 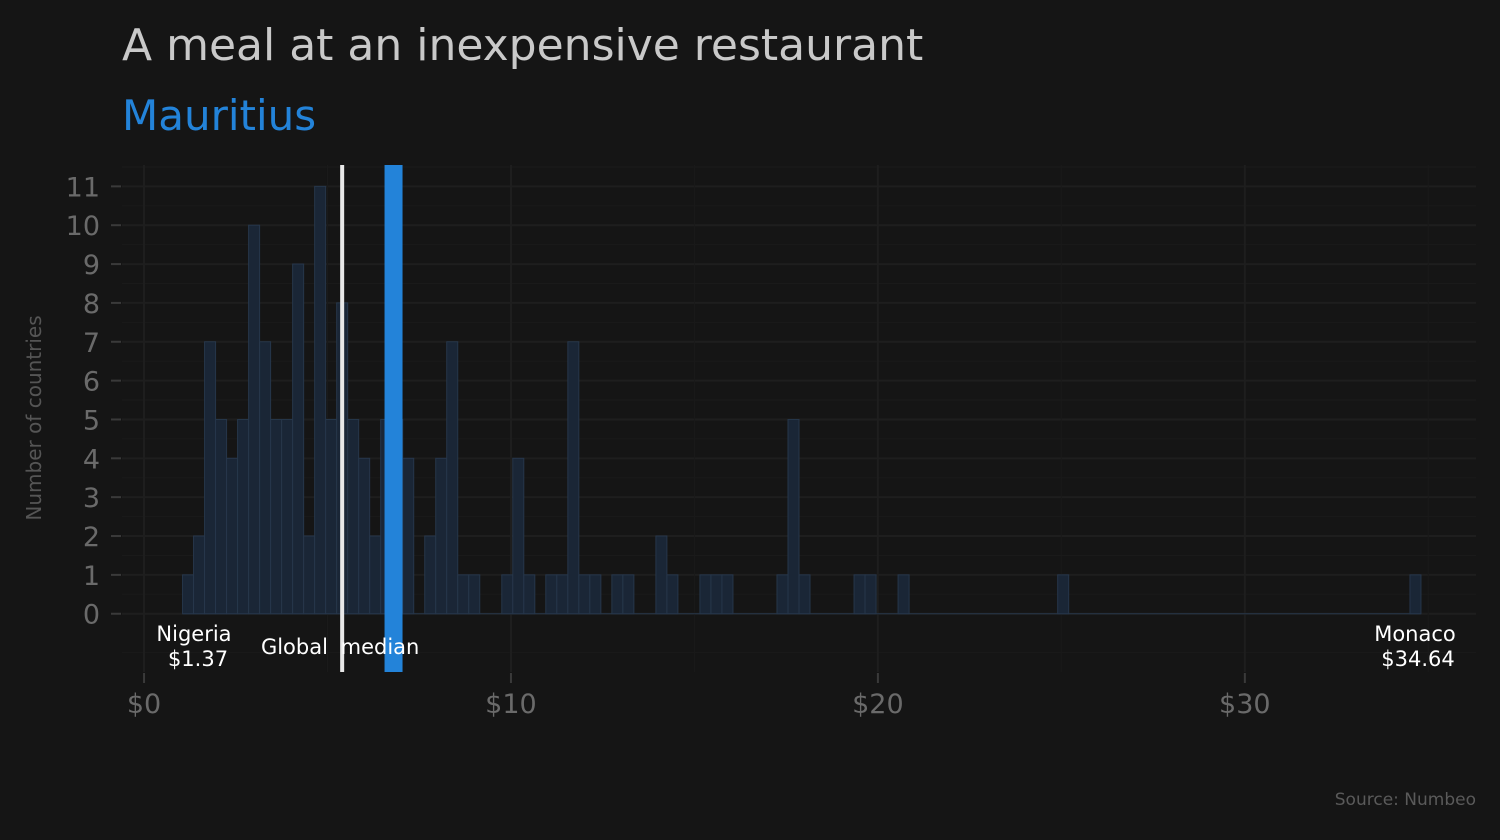 I want to click on y-tick-label: 5, so click(x=91, y=420).